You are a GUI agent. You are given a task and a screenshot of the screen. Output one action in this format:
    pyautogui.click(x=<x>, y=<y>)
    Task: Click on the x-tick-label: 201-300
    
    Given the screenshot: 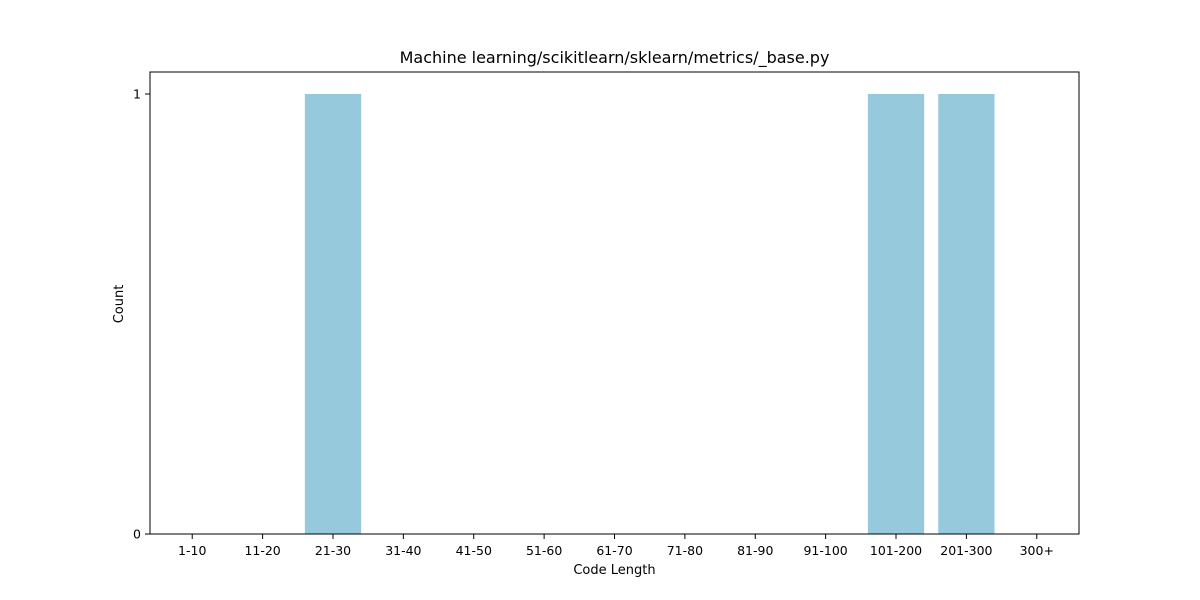 What is the action you would take?
    pyautogui.click(x=966, y=550)
    